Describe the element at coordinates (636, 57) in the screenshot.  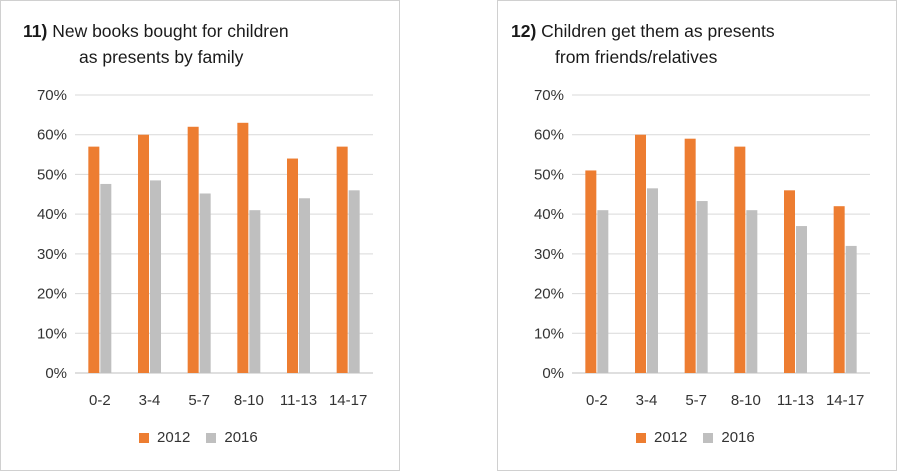
I see `chart-title-line2: from friends/relatives` at that location.